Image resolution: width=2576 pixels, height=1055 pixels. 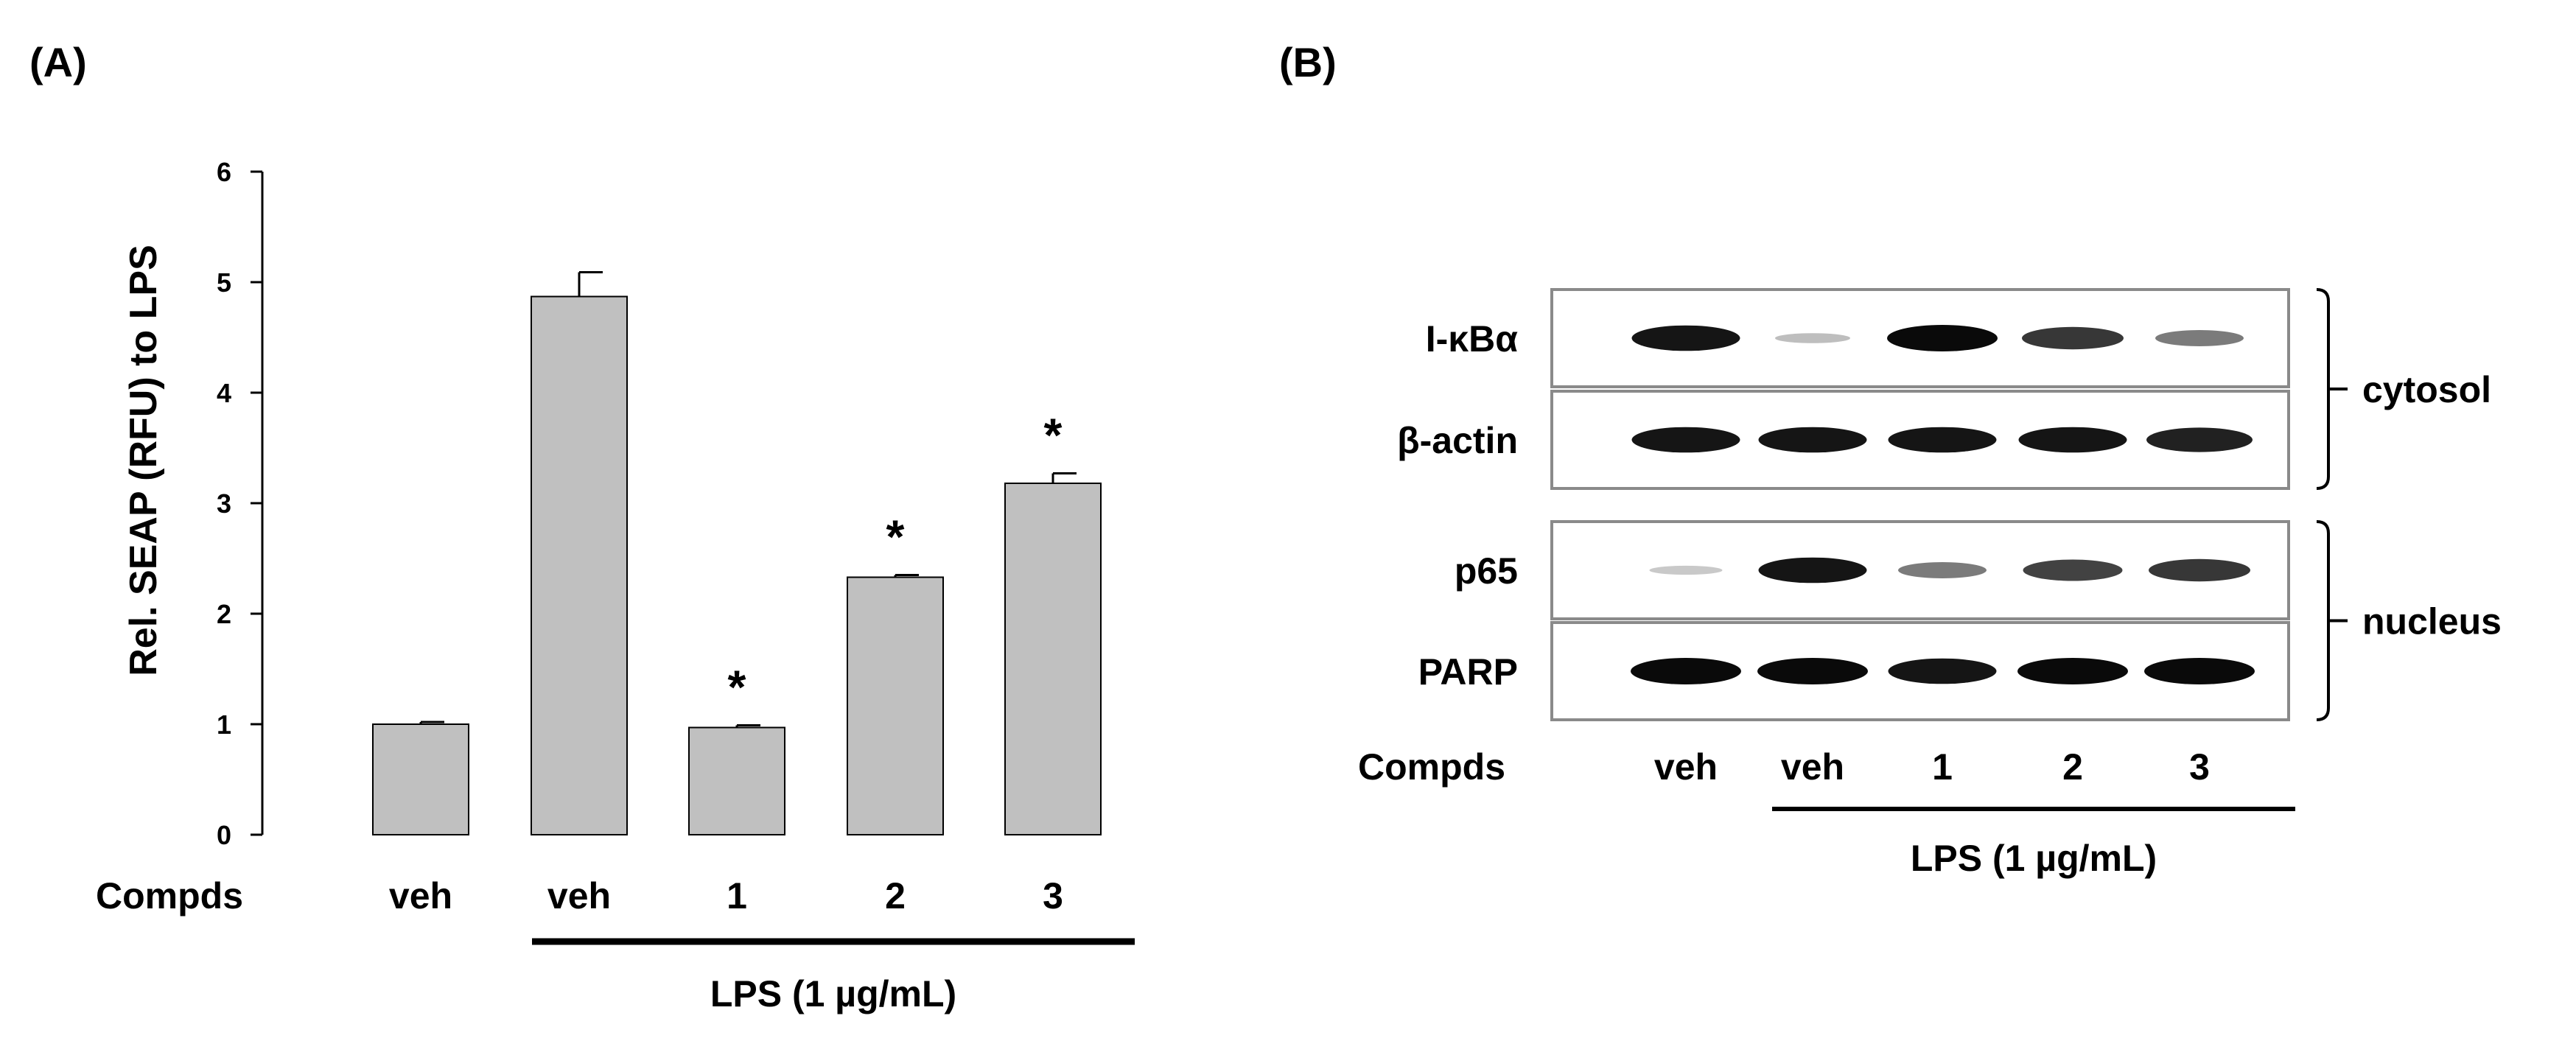 What do you see at coordinates (1472, 339) in the screenshot?
I see `blot-label: I-κBα` at bounding box center [1472, 339].